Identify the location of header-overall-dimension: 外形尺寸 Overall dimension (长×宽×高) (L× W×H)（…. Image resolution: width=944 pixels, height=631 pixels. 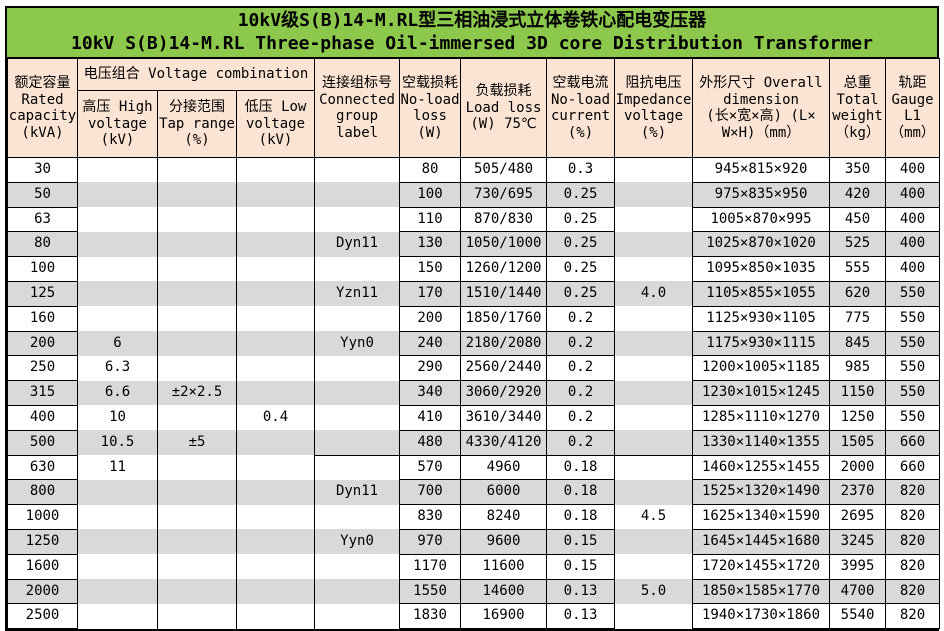
(761, 108).